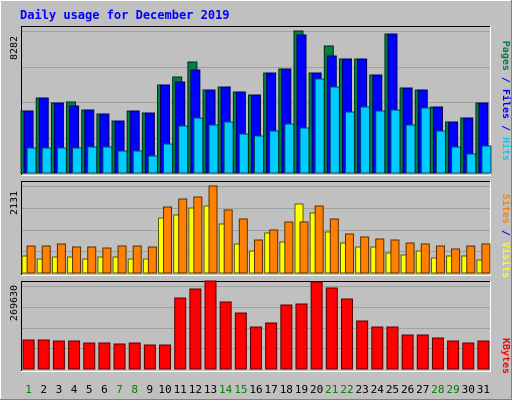  What do you see at coordinates (150, 389) in the screenshot?
I see `x-axis-label-day-9: 9` at bounding box center [150, 389].